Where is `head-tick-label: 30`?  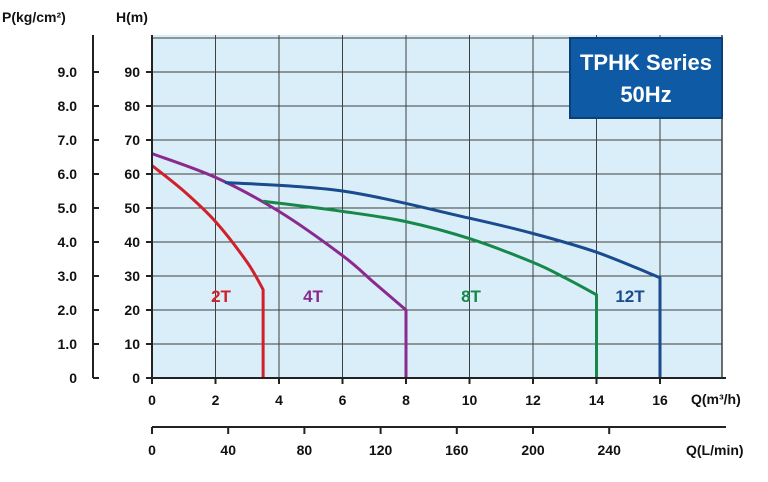 head-tick-label: 30 is located at coordinates (132, 276).